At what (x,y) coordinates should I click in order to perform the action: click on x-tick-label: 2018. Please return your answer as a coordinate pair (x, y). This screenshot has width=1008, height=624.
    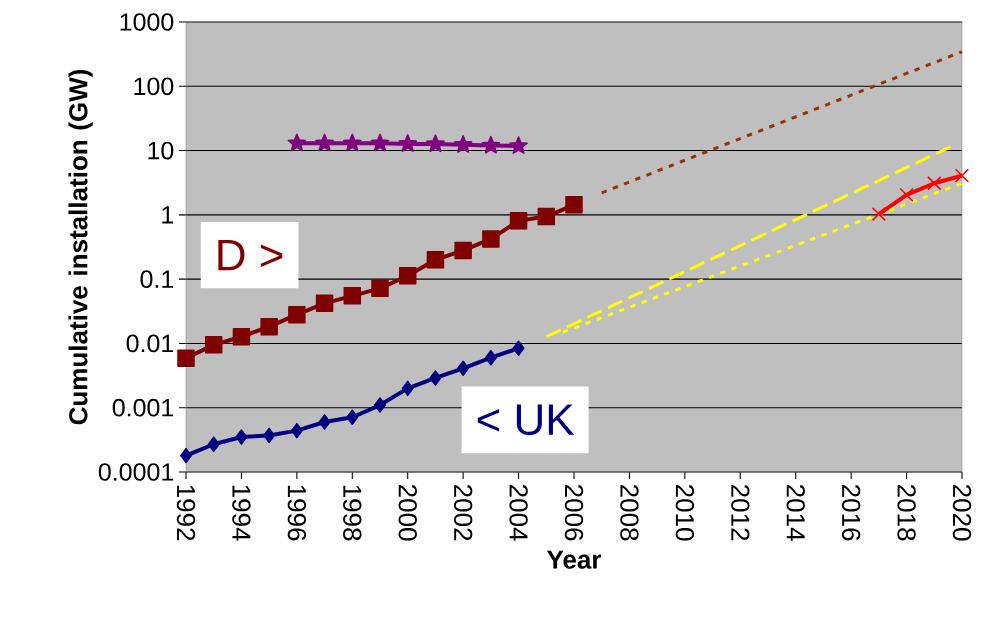
    Looking at the image, I should click on (906, 513).